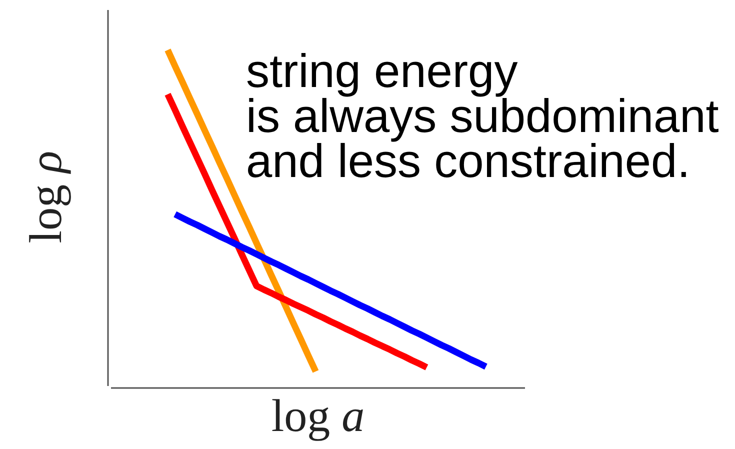 This screenshot has height=449, width=735. What do you see at coordinates (45, 197) in the screenshot?
I see `y-axis-title: log ρ` at bounding box center [45, 197].